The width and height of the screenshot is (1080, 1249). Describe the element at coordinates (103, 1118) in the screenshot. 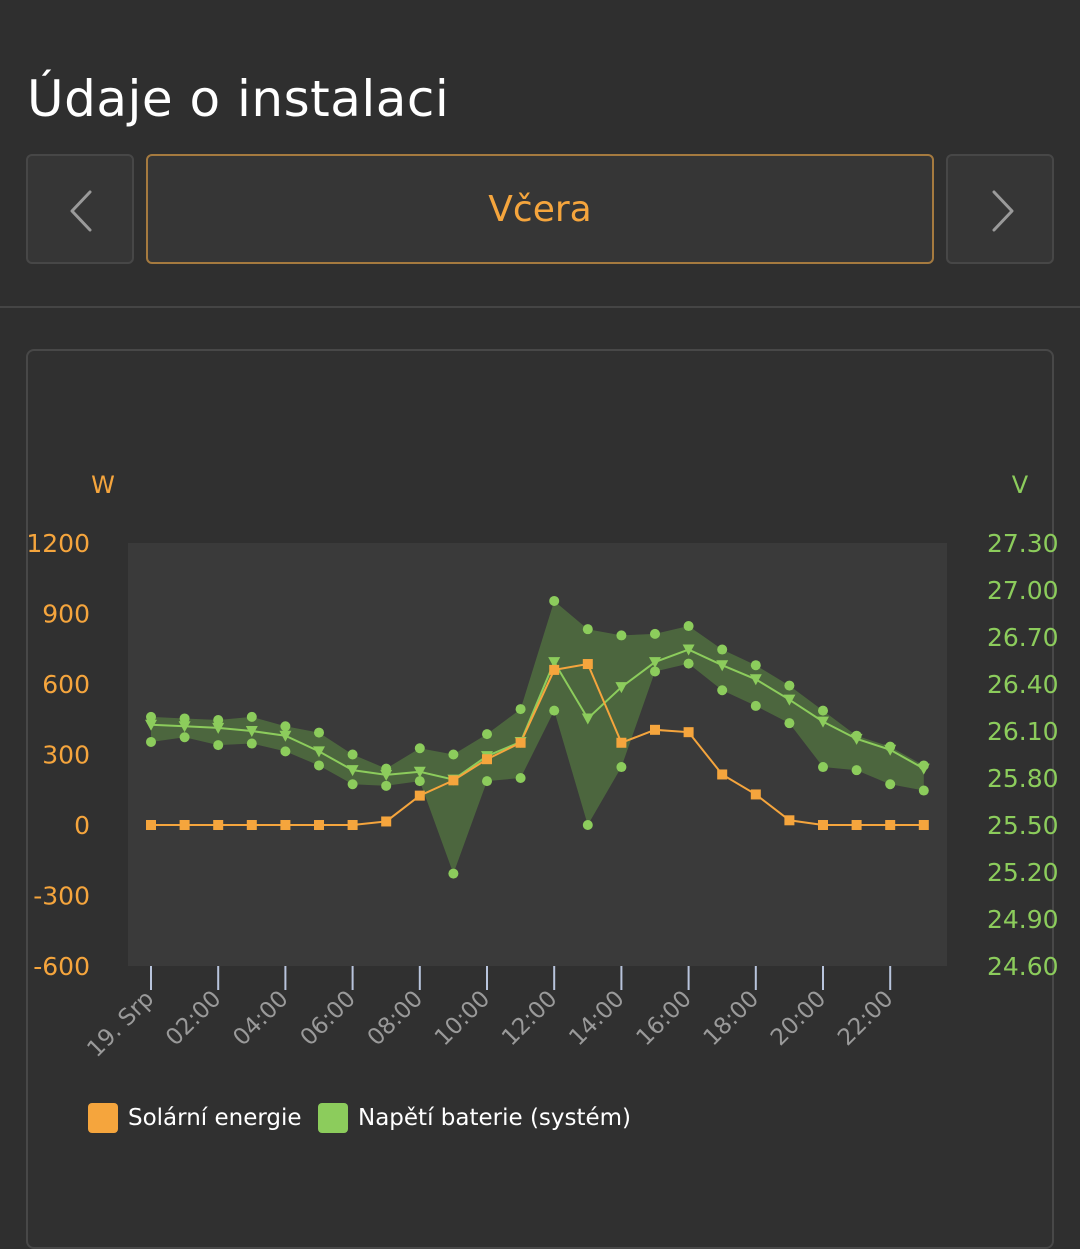

I see `legend-swatch-solar` at that location.